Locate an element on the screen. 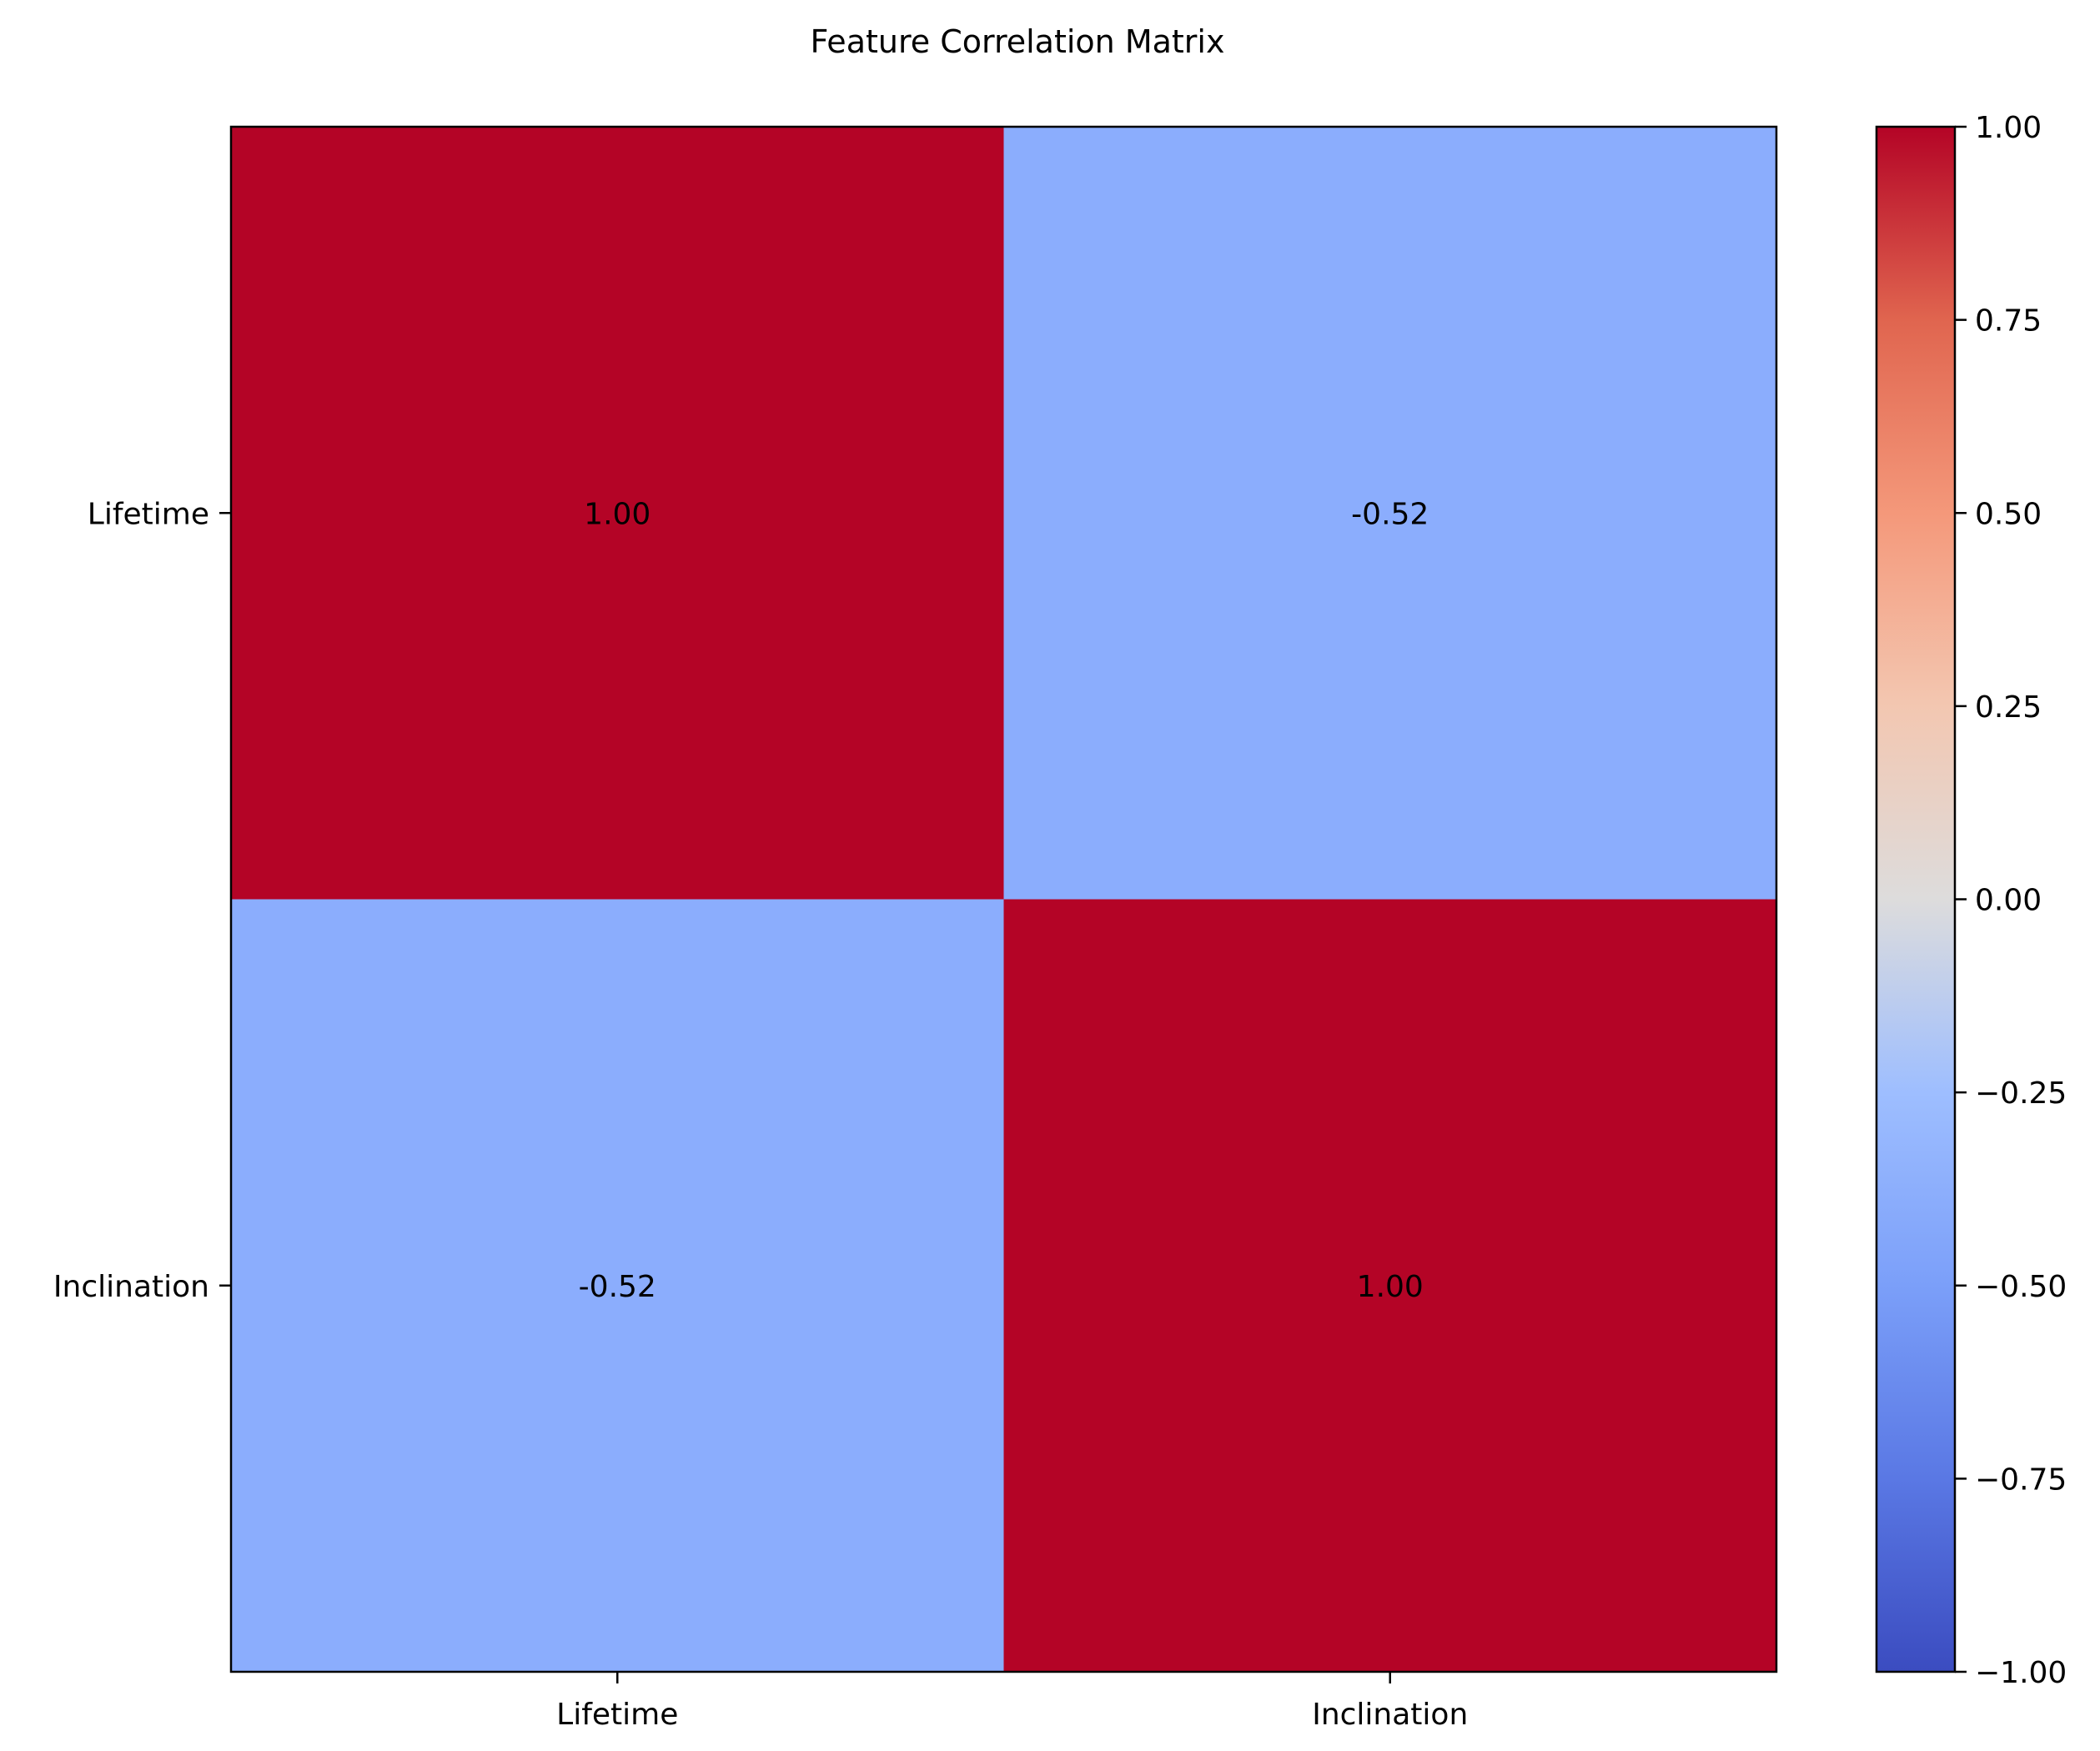  colorbar-tick-label-6: −0.50 is located at coordinates (2021, 1287).